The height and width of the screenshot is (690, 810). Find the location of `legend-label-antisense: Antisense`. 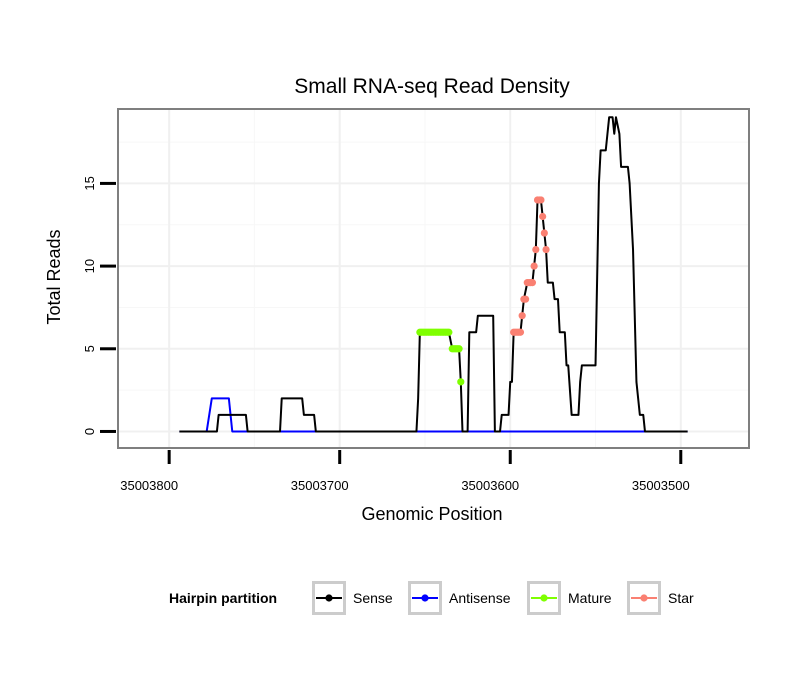

legend-label-antisense: Antisense is located at coordinates (480, 598).